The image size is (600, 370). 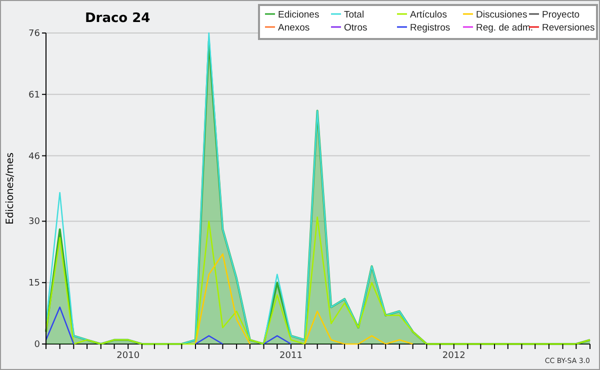 I want to click on x-tick-label: 2012, so click(x=454, y=356).